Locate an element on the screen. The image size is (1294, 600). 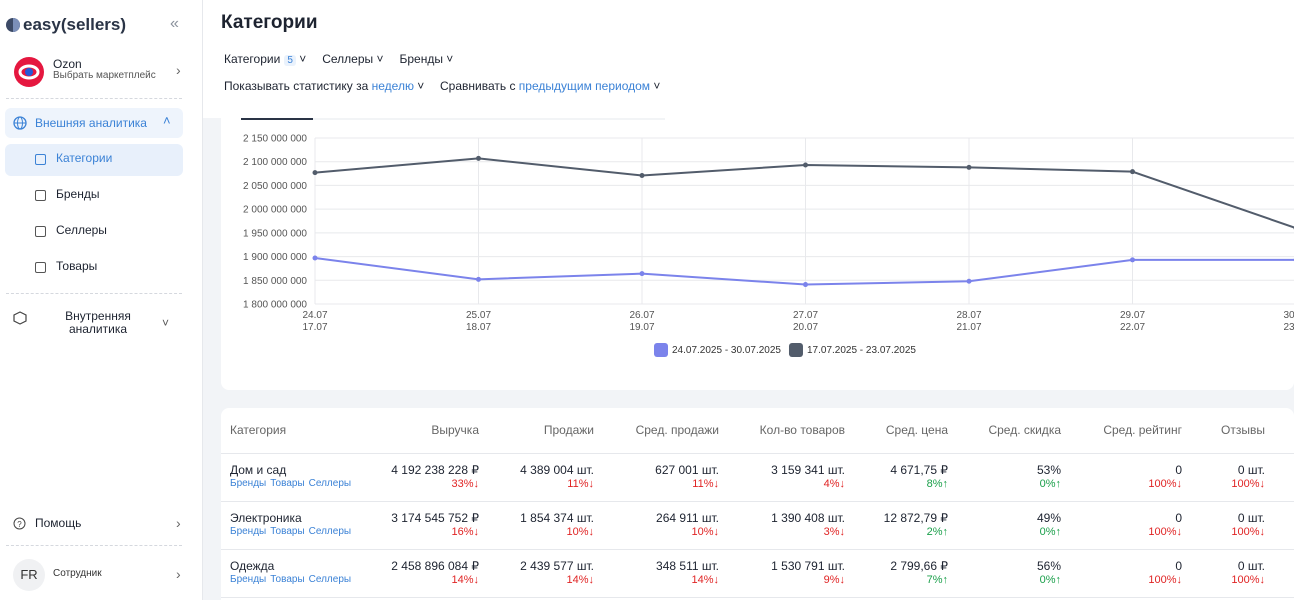
cell-change: 14%↓ is located at coordinates (580, 580).